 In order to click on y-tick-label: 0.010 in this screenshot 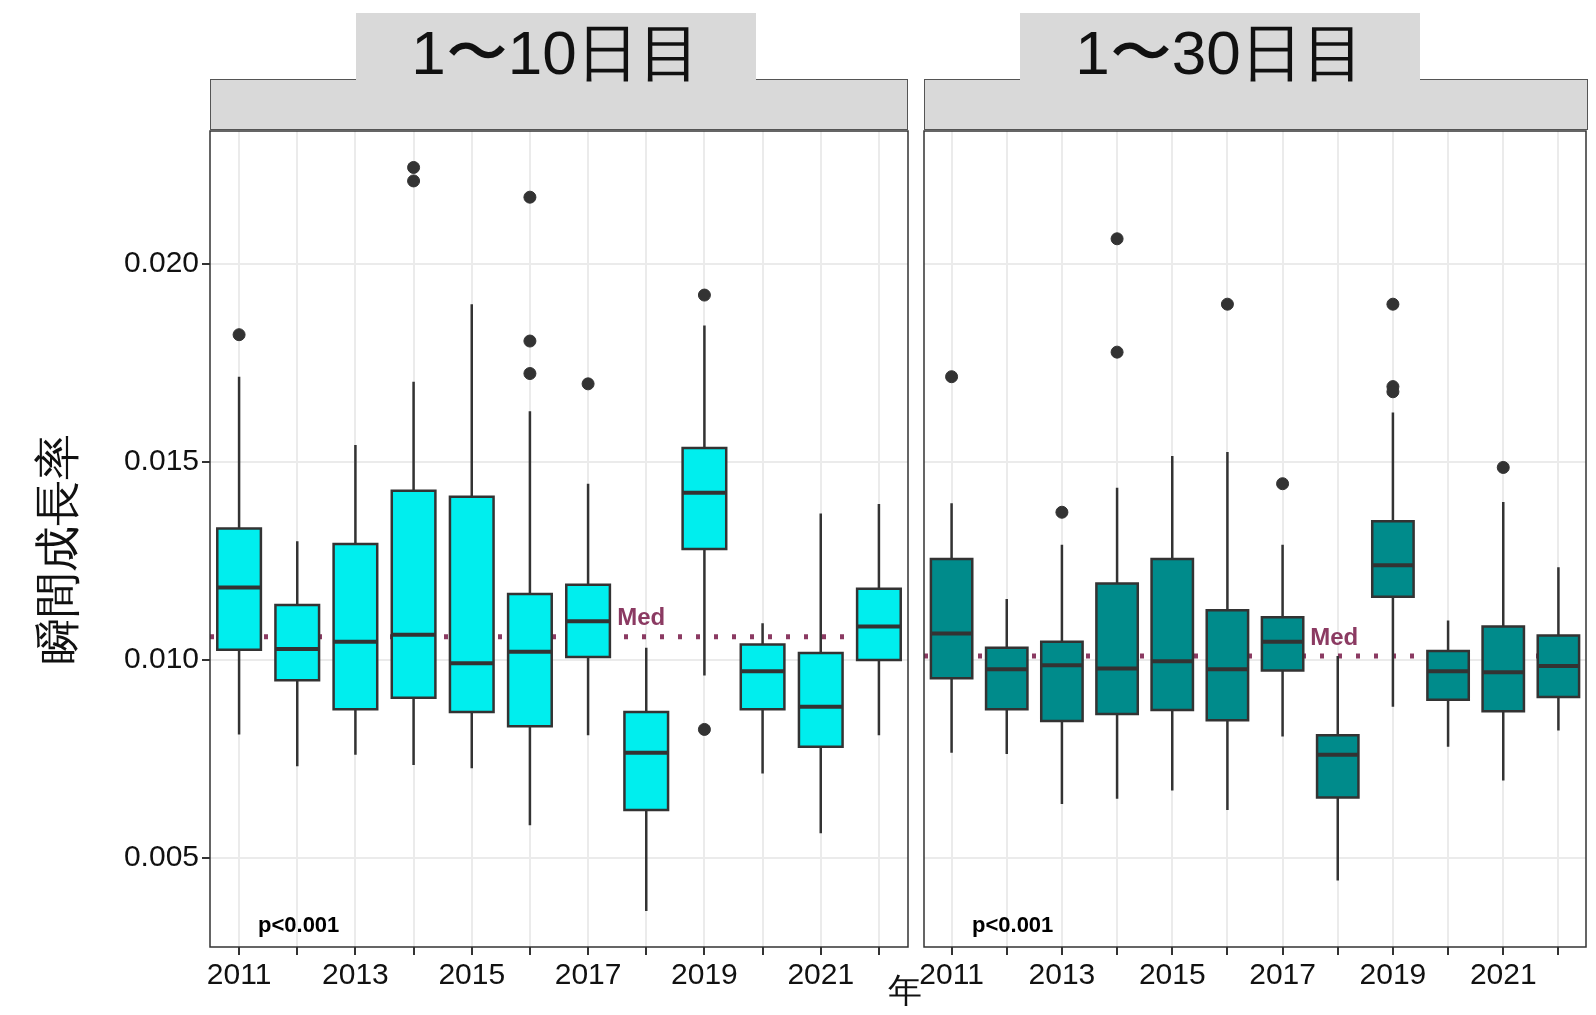, I will do `click(161, 658)`.